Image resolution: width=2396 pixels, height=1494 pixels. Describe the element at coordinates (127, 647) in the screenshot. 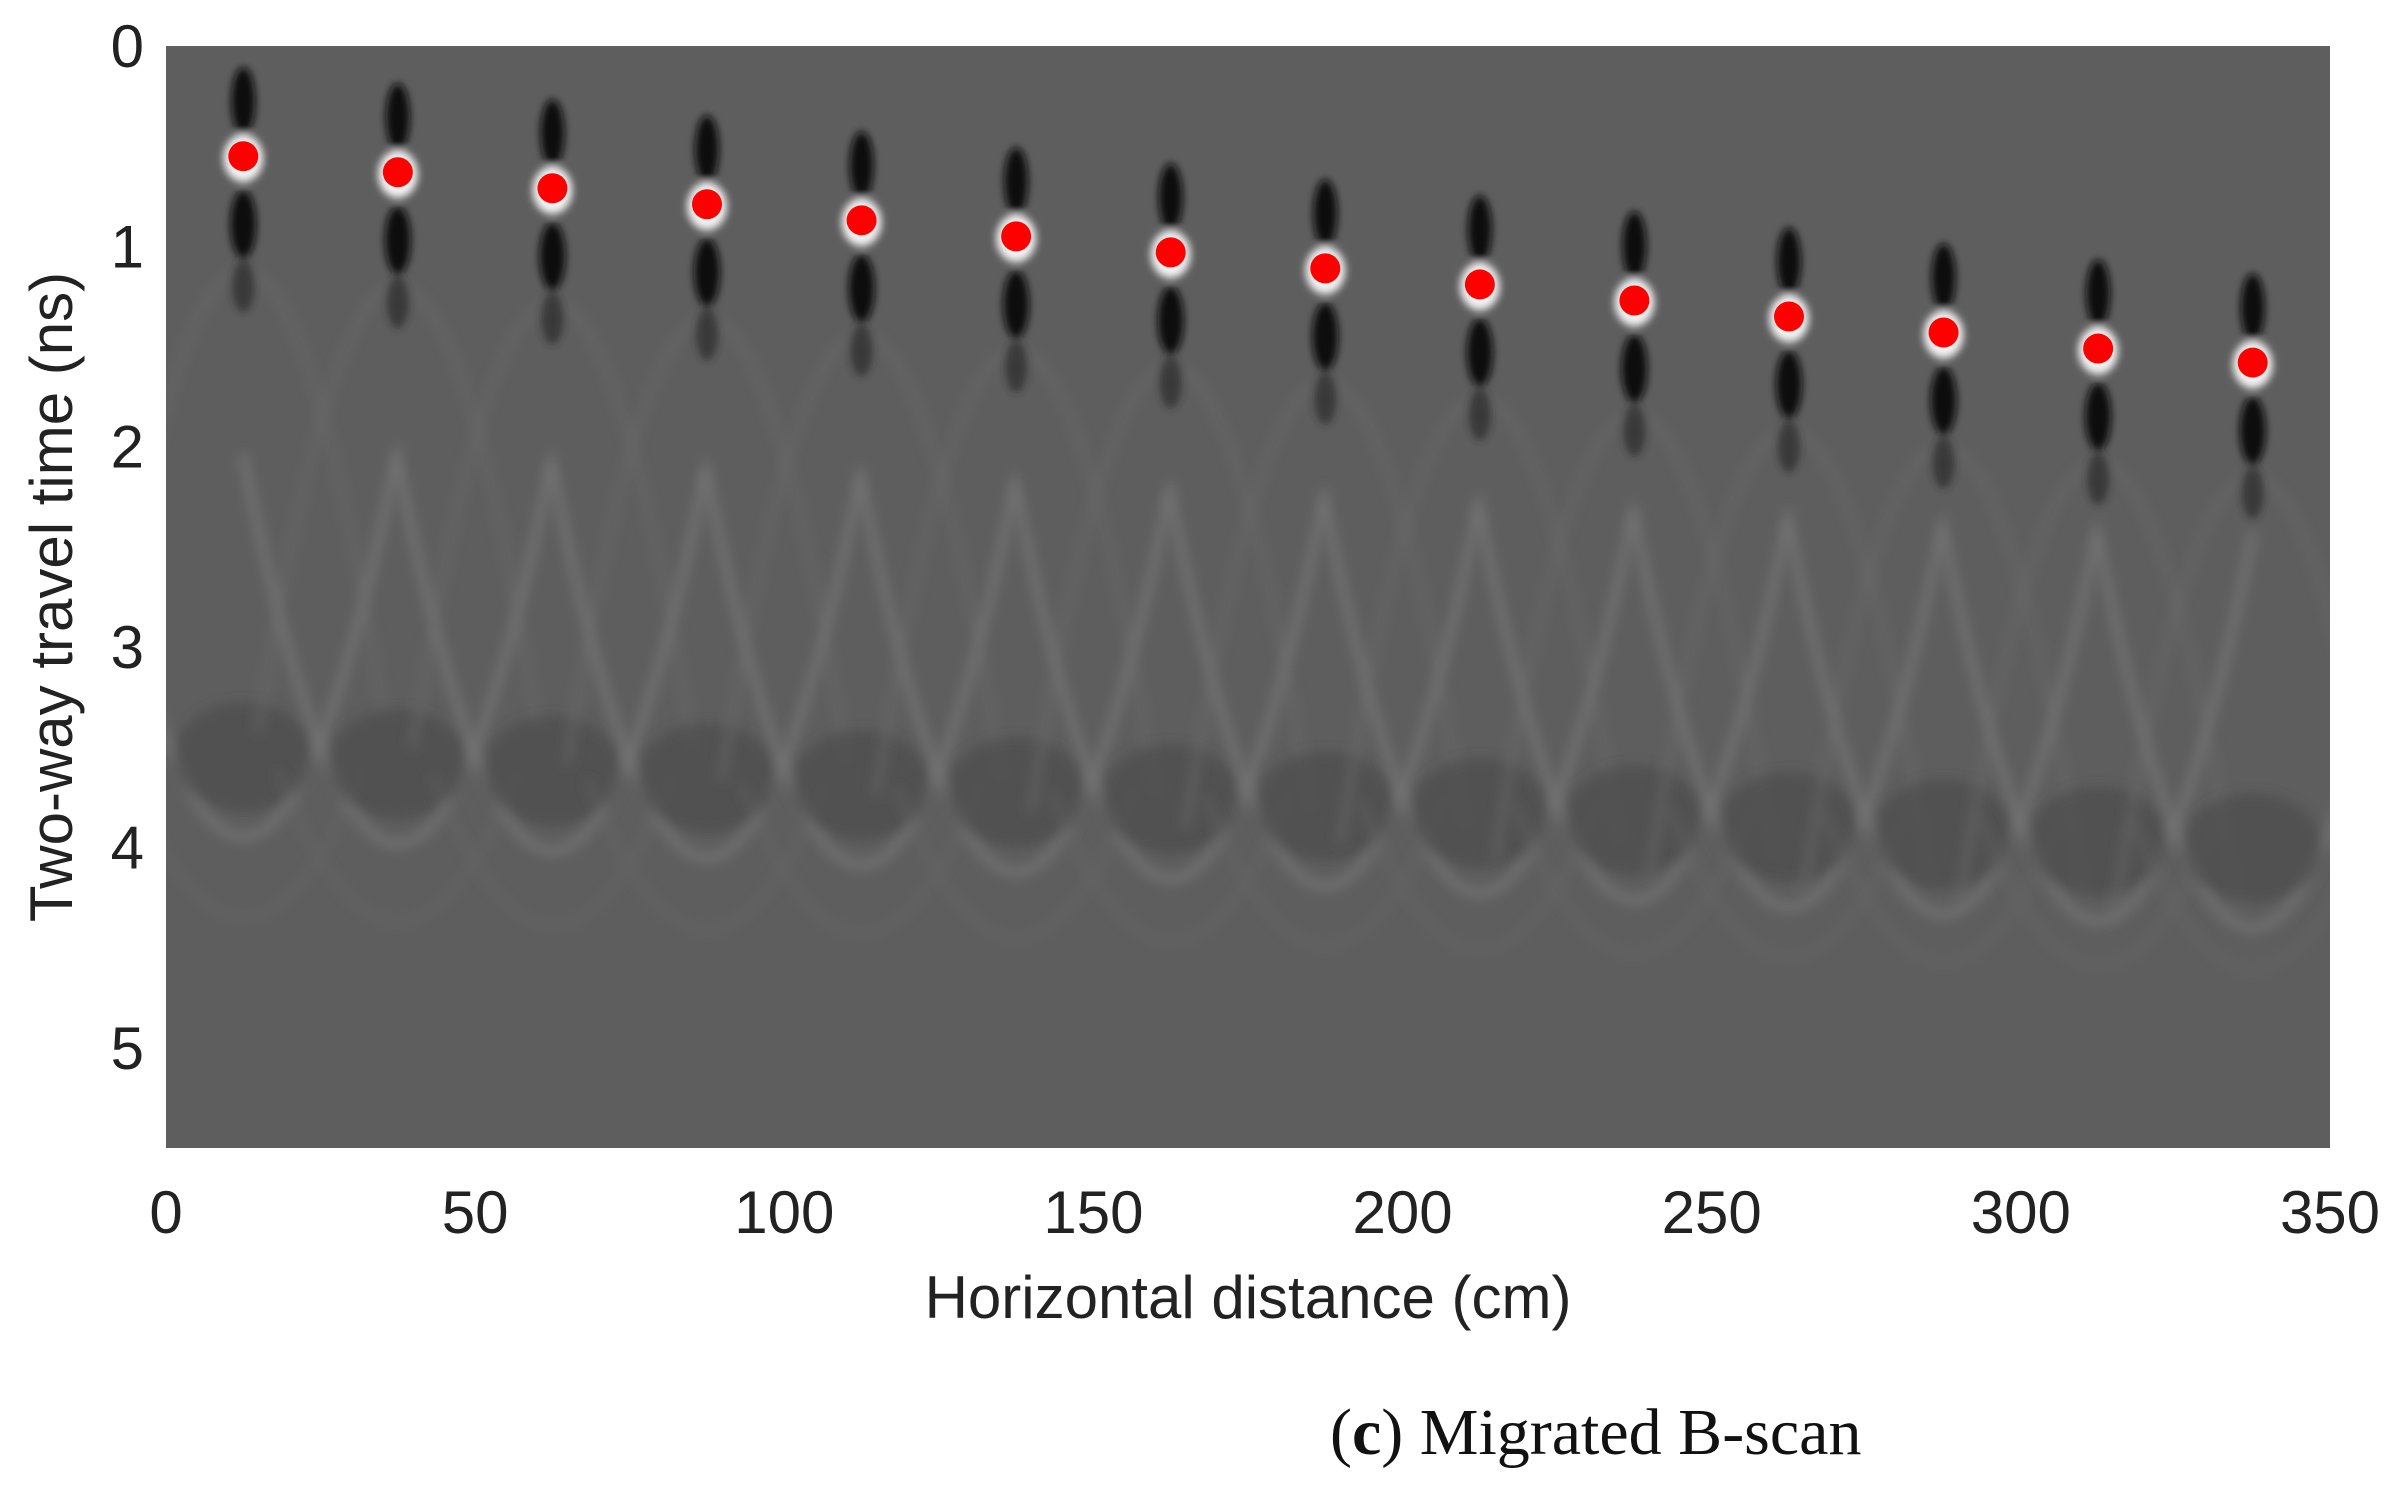

I see `y-tick-label: 3` at that location.